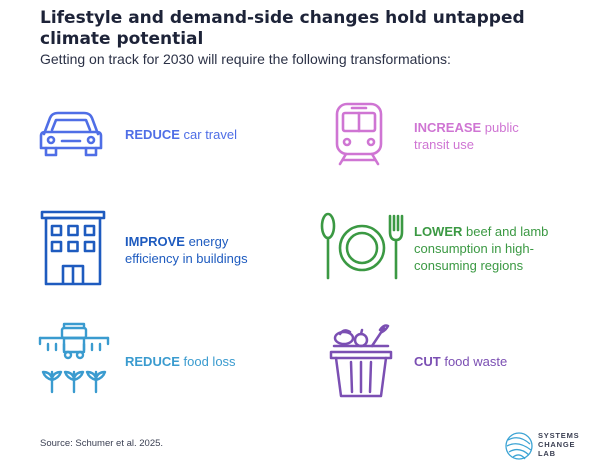 The height and width of the screenshot is (471, 600). Describe the element at coordinates (466, 136) in the screenshot. I see `item-text: public transit use` at that location.